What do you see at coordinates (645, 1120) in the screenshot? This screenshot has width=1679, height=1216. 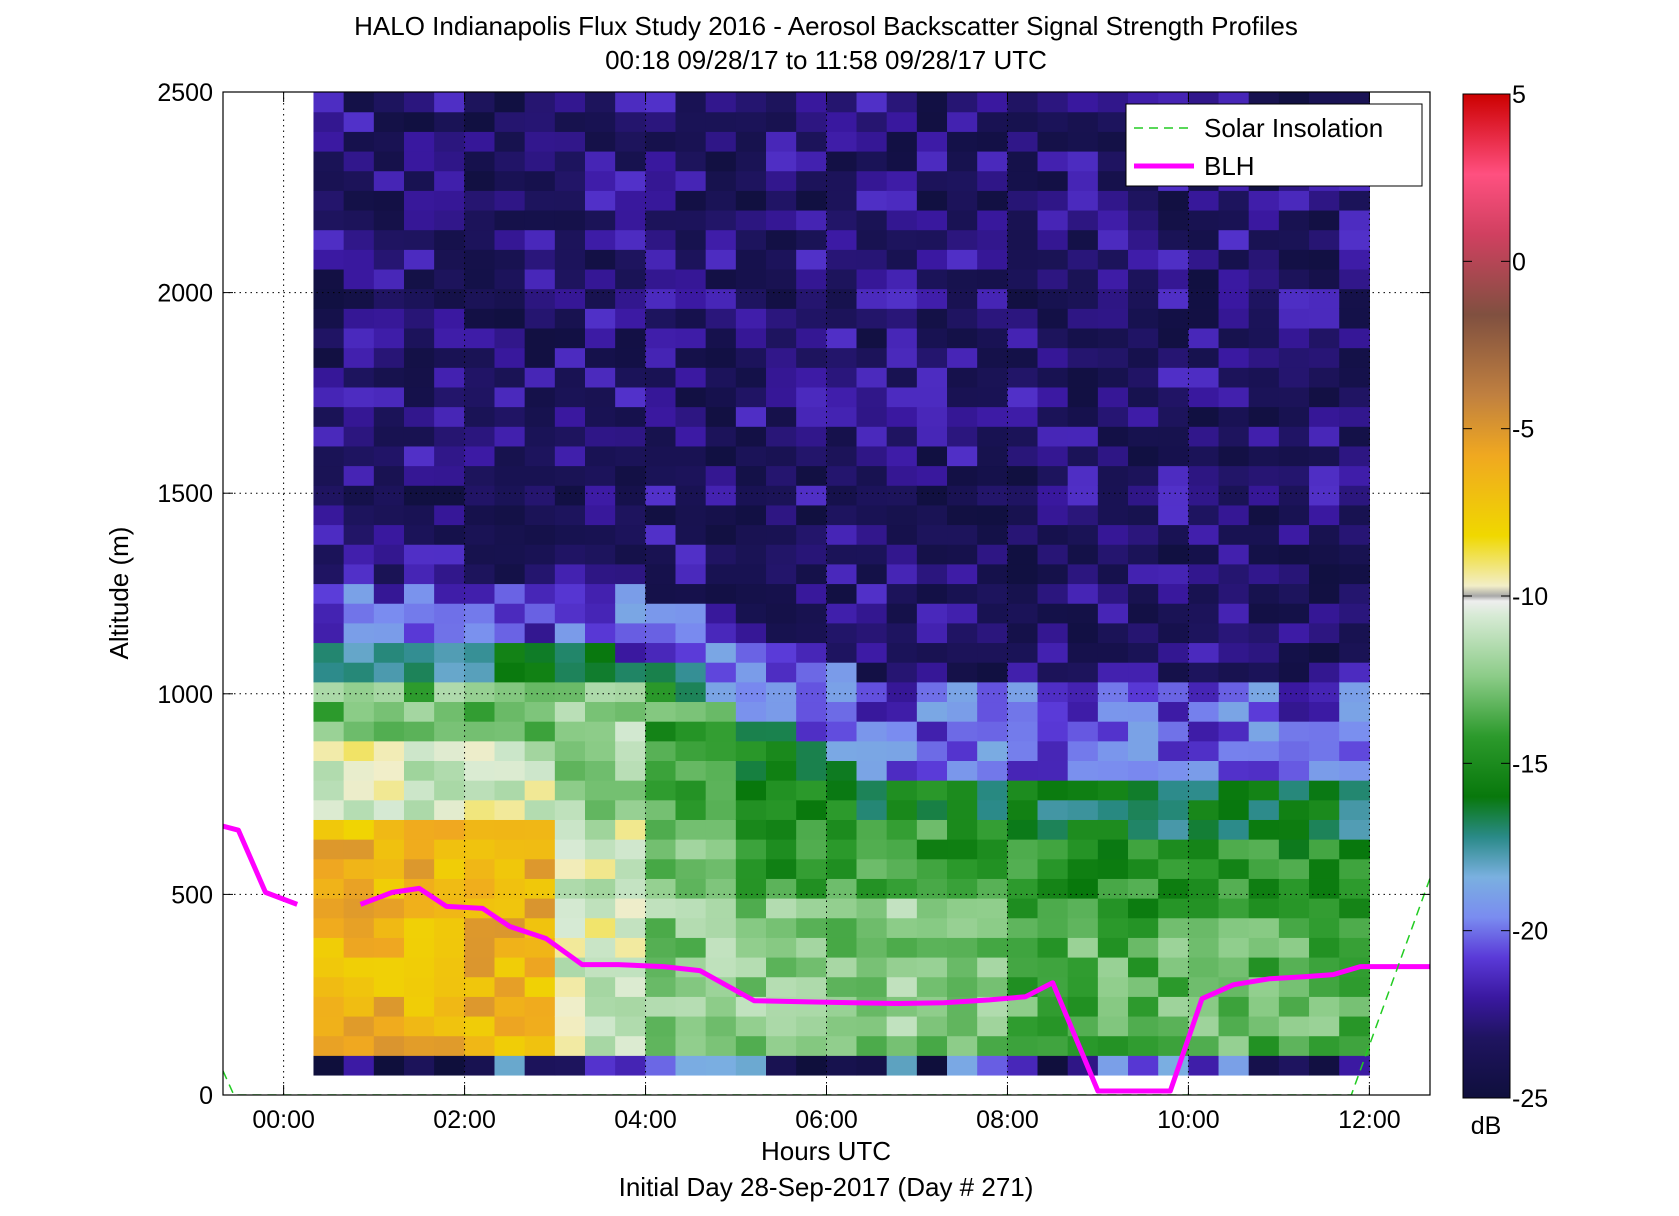 I see `x-tick-label: 04:00` at bounding box center [645, 1120].